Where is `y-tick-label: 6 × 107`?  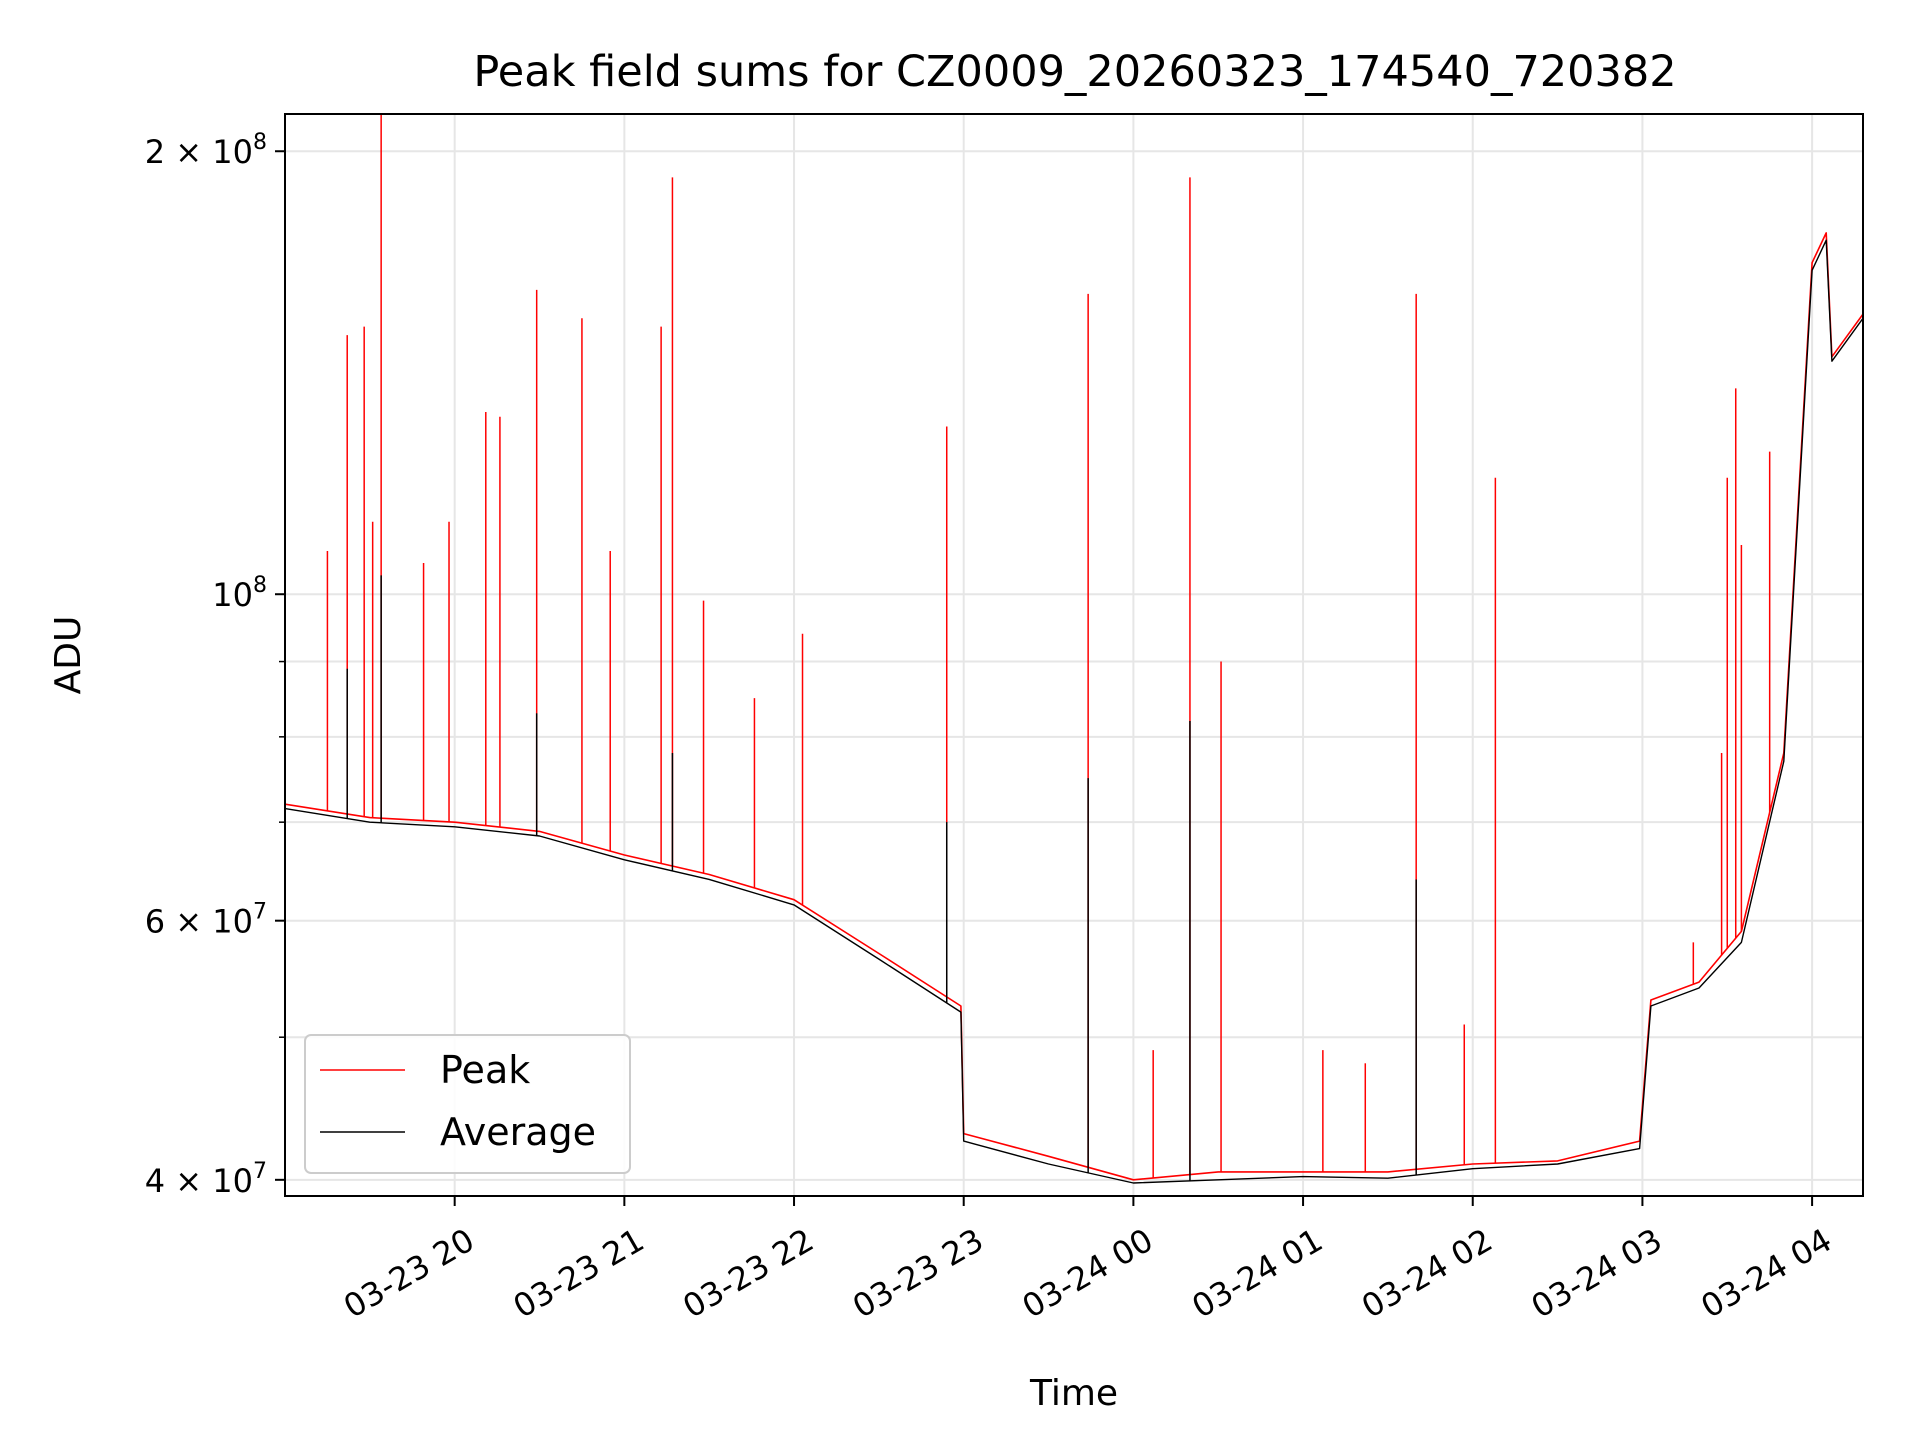
y-tick-label: 6 × 107 is located at coordinates (206, 920).